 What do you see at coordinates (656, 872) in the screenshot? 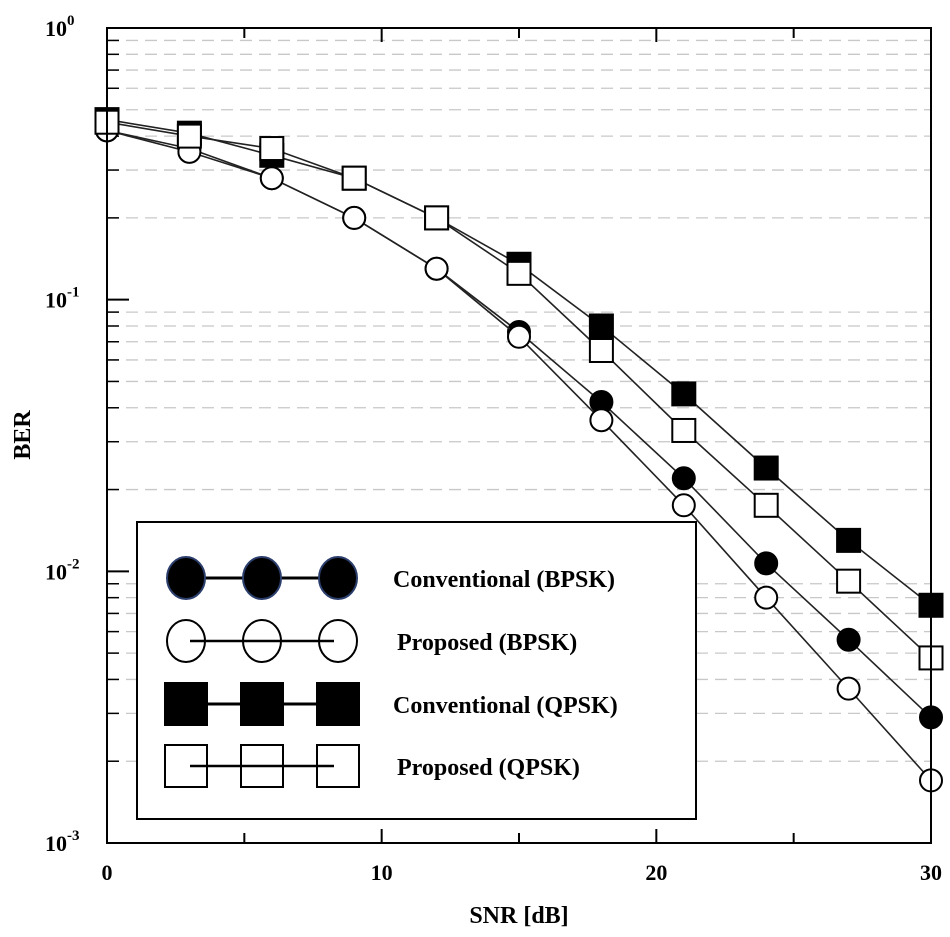
I see `x-tick-label: 20` at bounding box center [656, 872].